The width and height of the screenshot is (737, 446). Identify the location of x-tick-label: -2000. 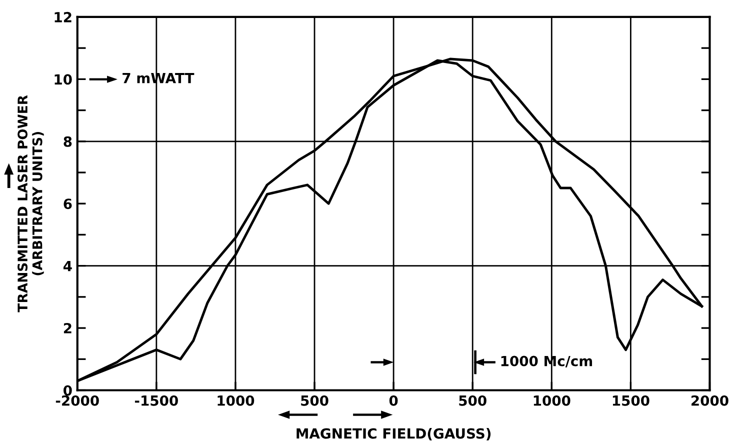
(77, 400).